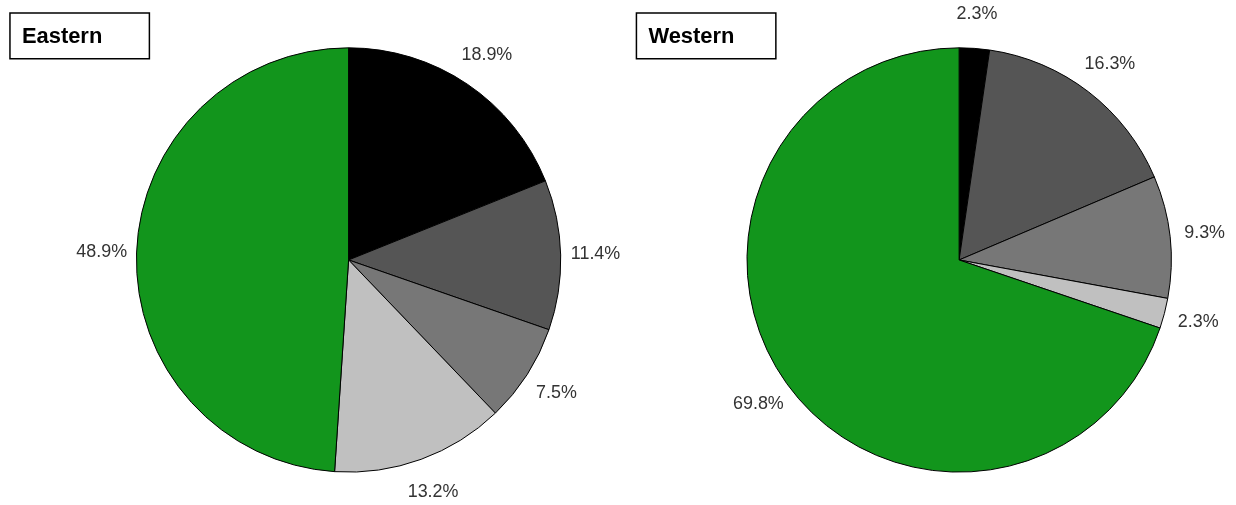  Describe the element at coordinates (487, 54) in the screenshot. I see `data-label: 18.9%` at that location.